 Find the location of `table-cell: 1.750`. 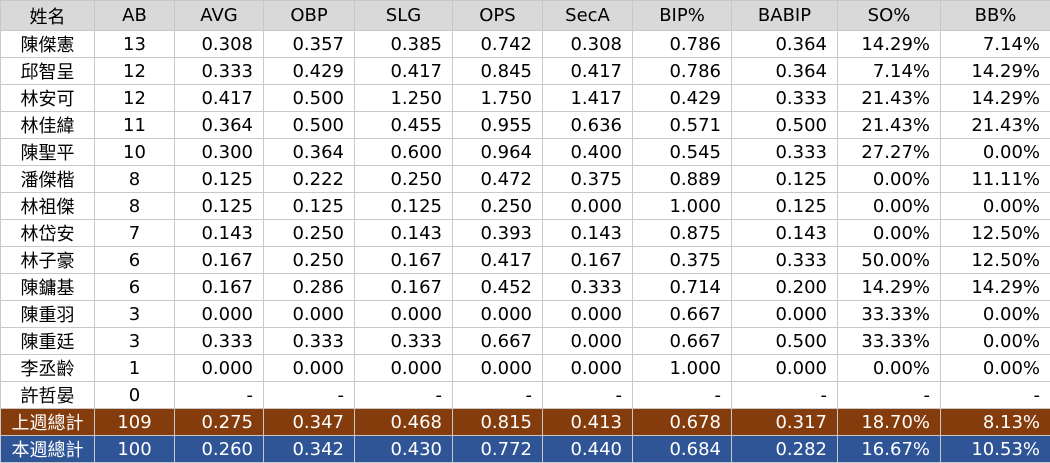

table-cell: 1.750 is located at coordinates (498, 98).